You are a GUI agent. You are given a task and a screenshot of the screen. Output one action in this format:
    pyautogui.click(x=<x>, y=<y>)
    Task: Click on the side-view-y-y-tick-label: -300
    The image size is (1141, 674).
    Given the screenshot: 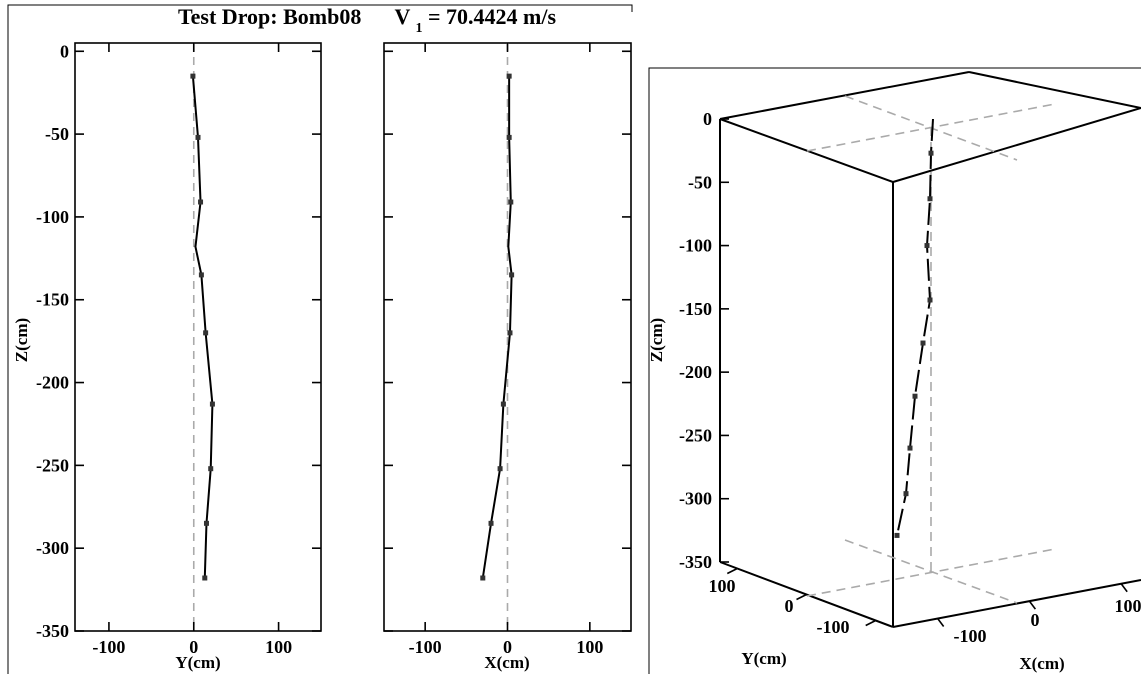 What is the action you would take?
    pyautogui.click(x=52, y=548)
    